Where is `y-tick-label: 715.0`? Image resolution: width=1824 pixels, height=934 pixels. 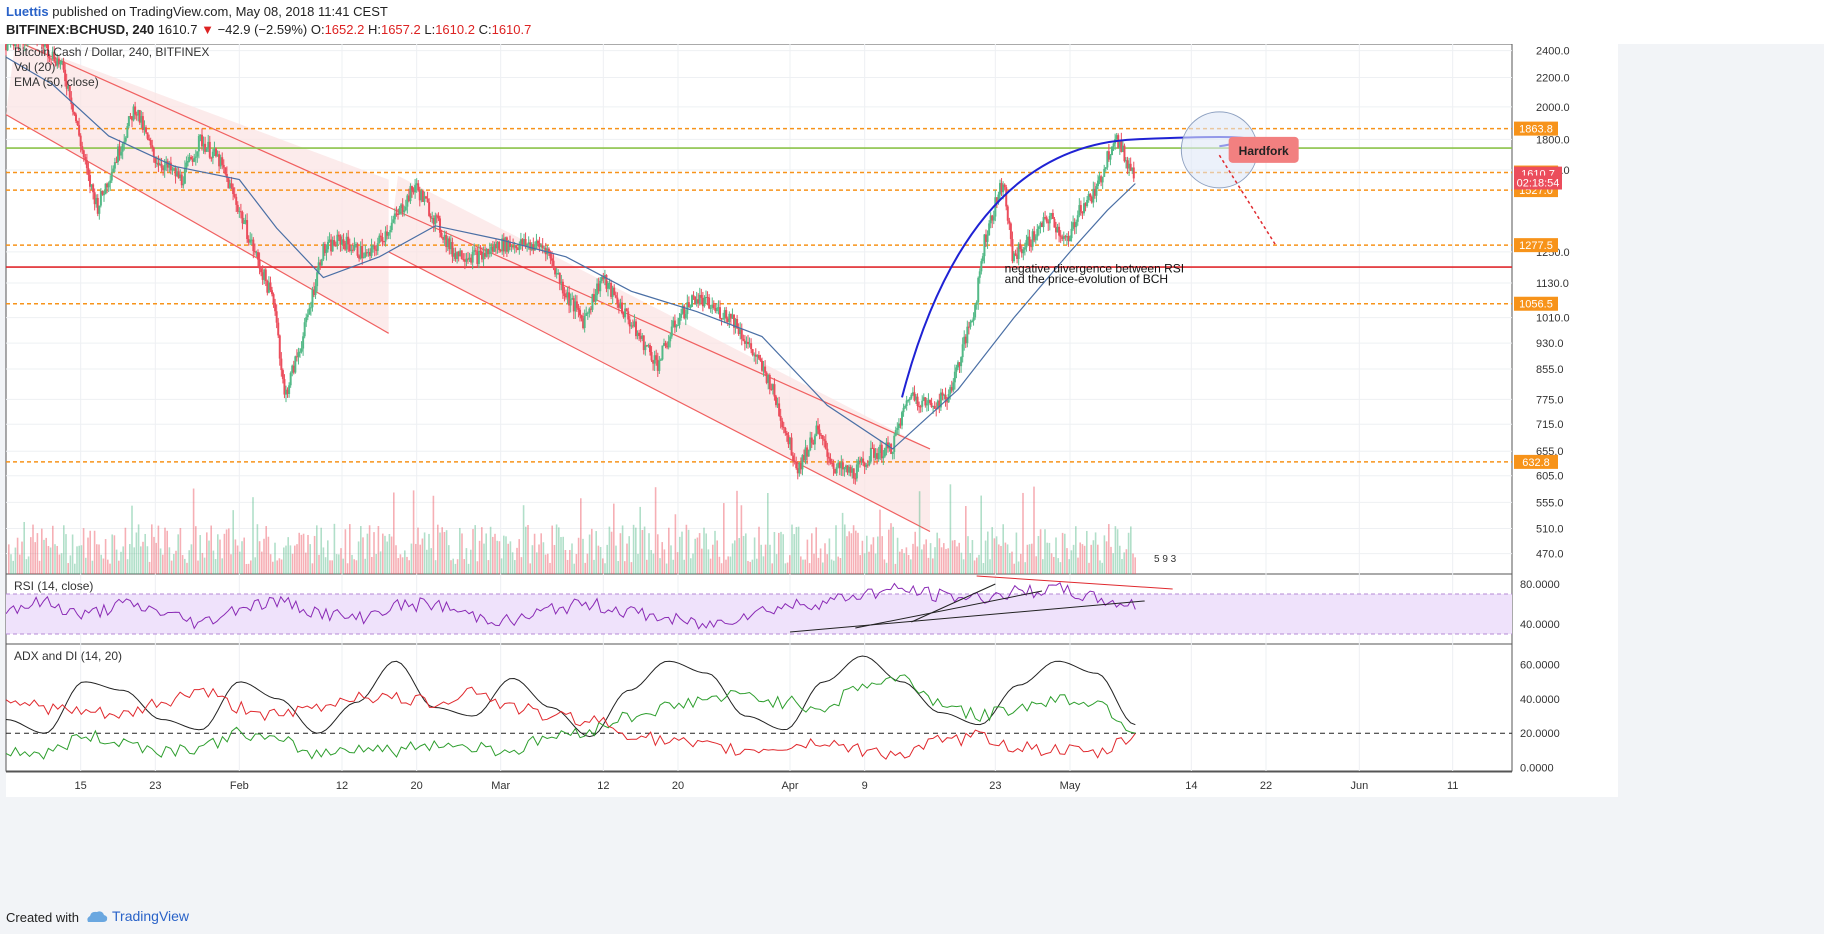
y-tick-label: 715.0 is located at coordinates (1550, 425).